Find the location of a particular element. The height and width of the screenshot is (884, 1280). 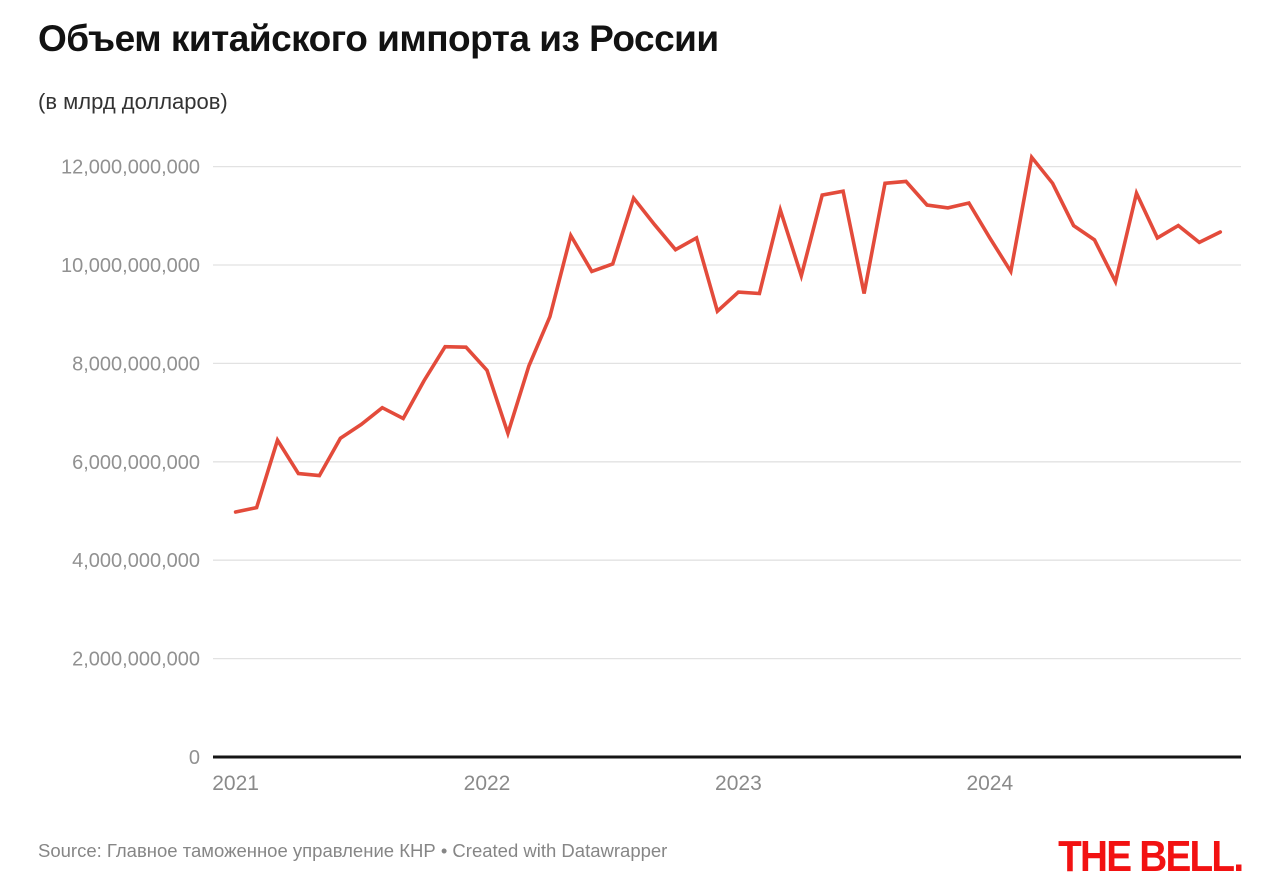

chart-subtitle: (в млрд долларов) is located at coordinates (133, 101).